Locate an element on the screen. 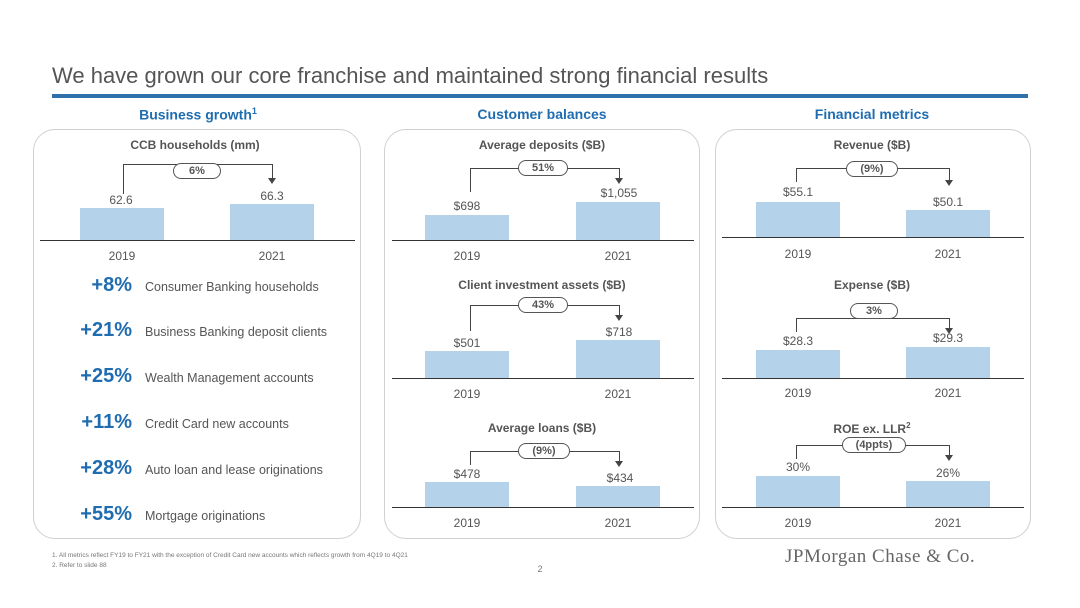 The height and width of the screenshot is (608, 1080). company-logo: JPMorgan Chase & Co. is located at coordinates (880, 556).